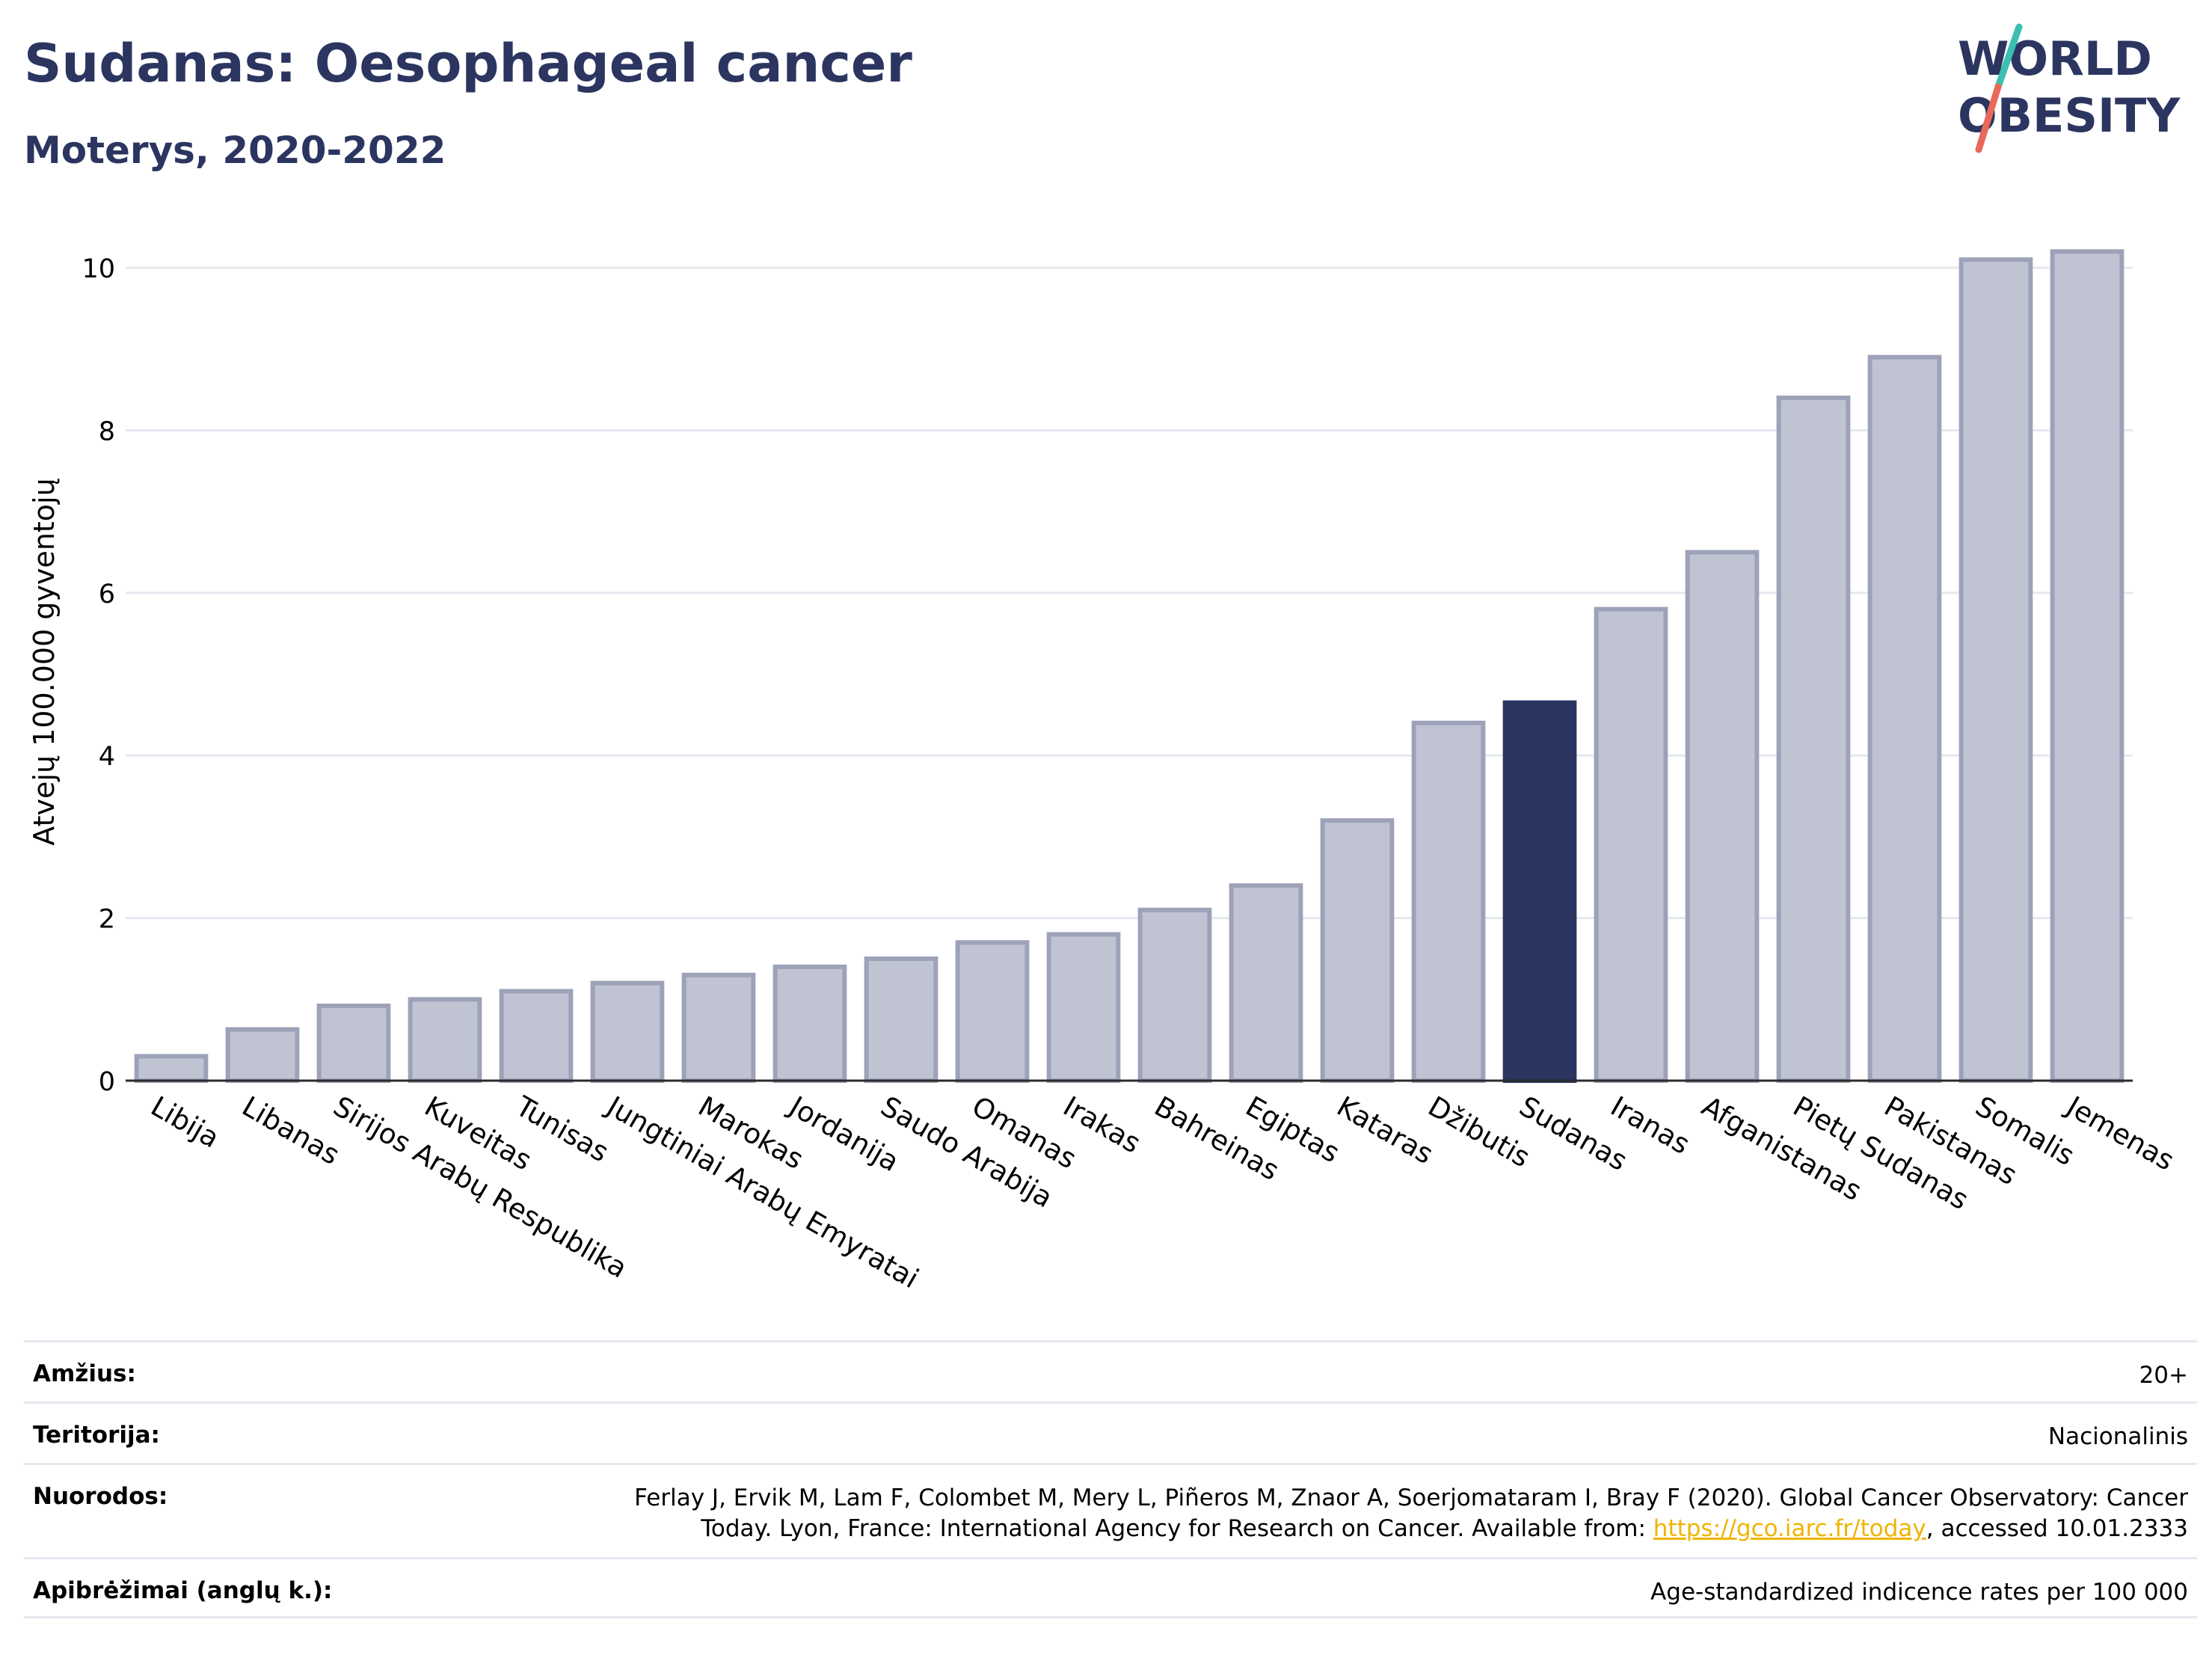  Describe the element at coordinates (185, 1122) in the screenshot. I see `x-tick-label: Libija` at that location.